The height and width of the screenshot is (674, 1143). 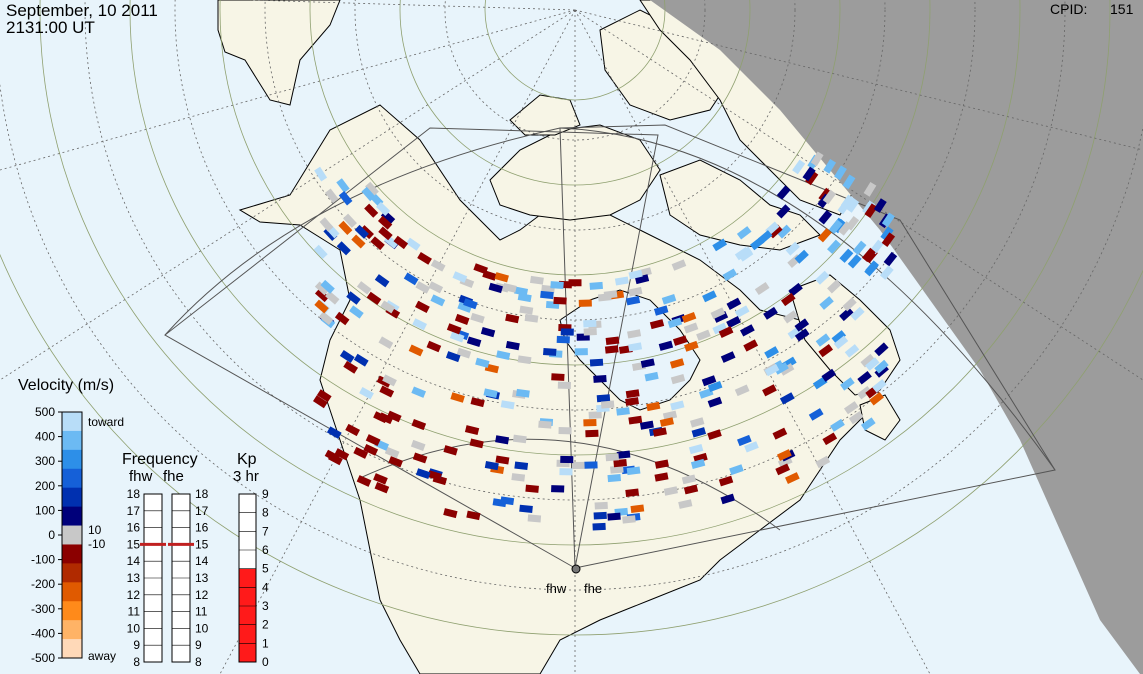 I want to click on kp-panel: 9 8 7 6 5 4 3 2 1 0, so click(x=253, y=576).